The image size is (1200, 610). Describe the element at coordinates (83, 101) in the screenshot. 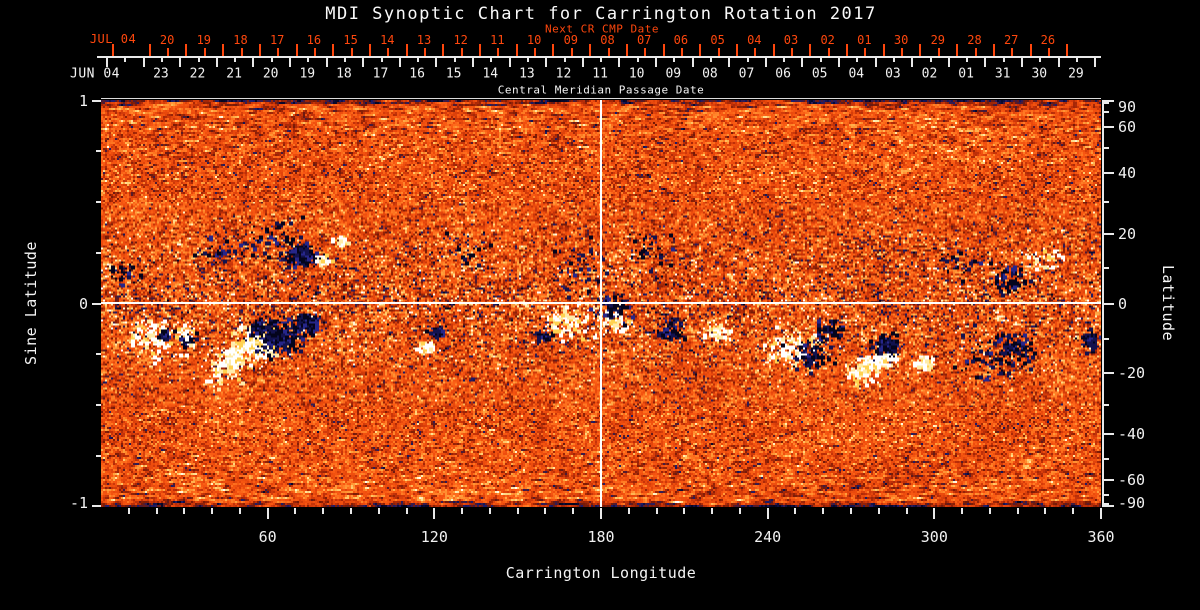

I see `sine-lat-tick-label: 1` at that location.